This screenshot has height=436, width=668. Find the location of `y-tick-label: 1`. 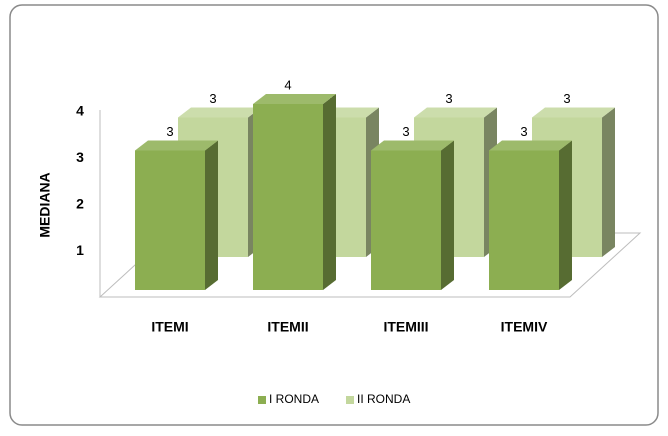

y-tick-label: 1 is located at coordinates (80, 250).